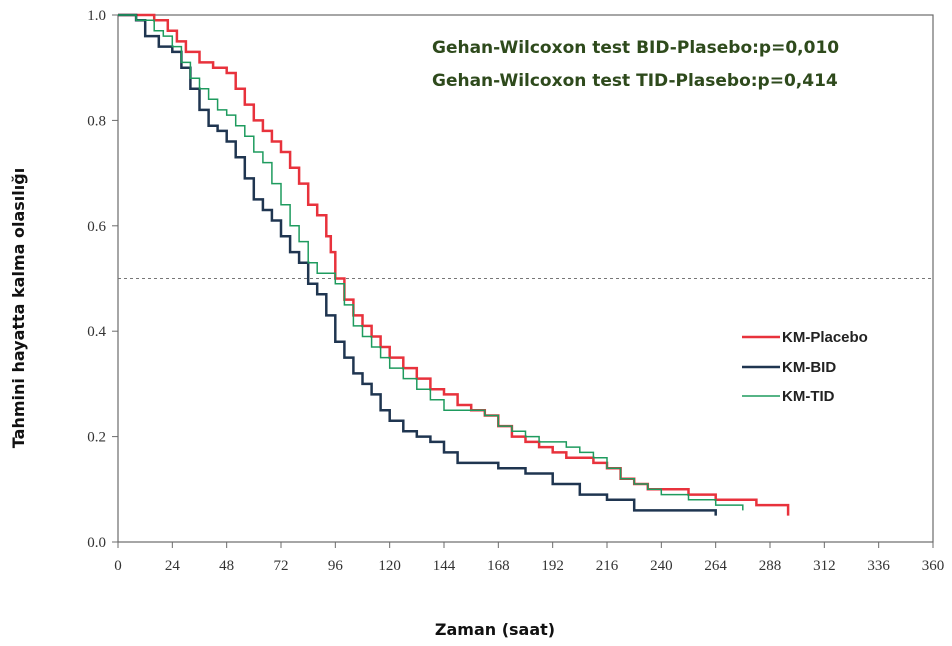 The width and height of the screenshot is (952, 646). I want to click on x-tick-label: 72, so click(281, 566).